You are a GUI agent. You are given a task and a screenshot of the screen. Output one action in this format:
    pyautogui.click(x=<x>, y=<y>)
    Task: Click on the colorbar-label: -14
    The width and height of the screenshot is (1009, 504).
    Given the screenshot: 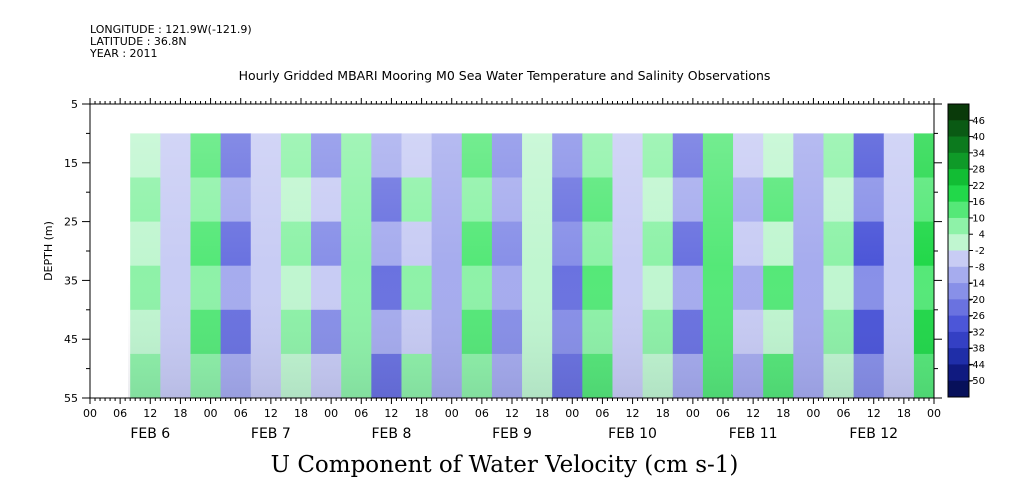 What is the action you would take?
    pyautogui.click(x=977, y=284)
    